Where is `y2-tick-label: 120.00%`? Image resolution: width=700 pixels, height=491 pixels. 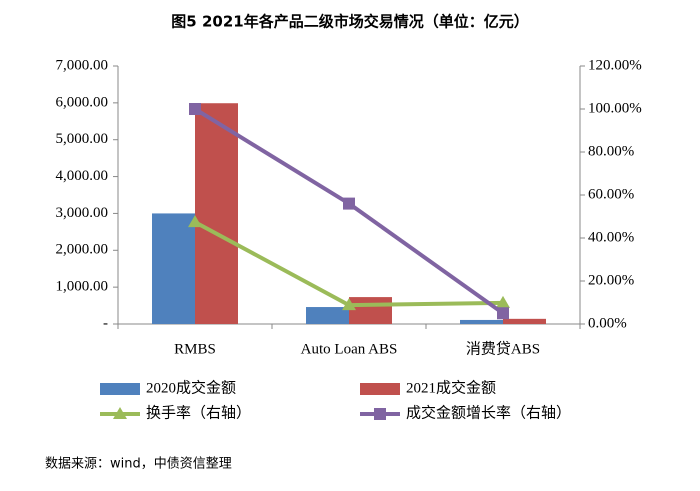 y2-tick-label: 120.00% is located at coordinates (615, 65).